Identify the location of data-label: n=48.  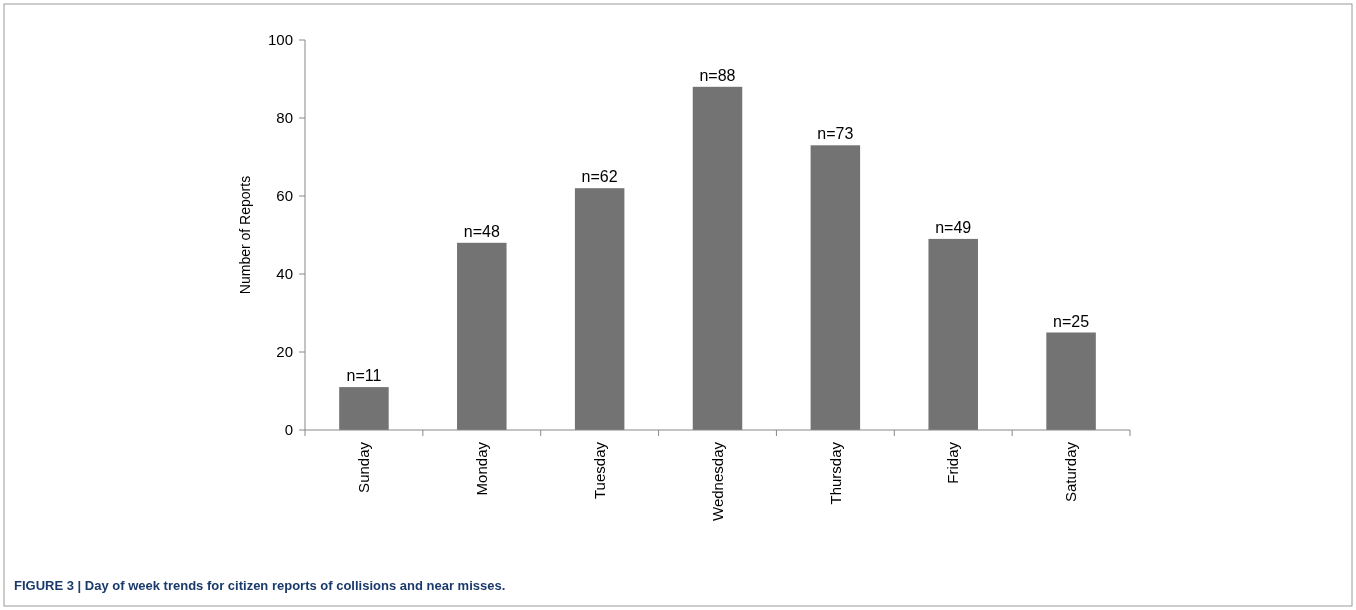
(481, 231).